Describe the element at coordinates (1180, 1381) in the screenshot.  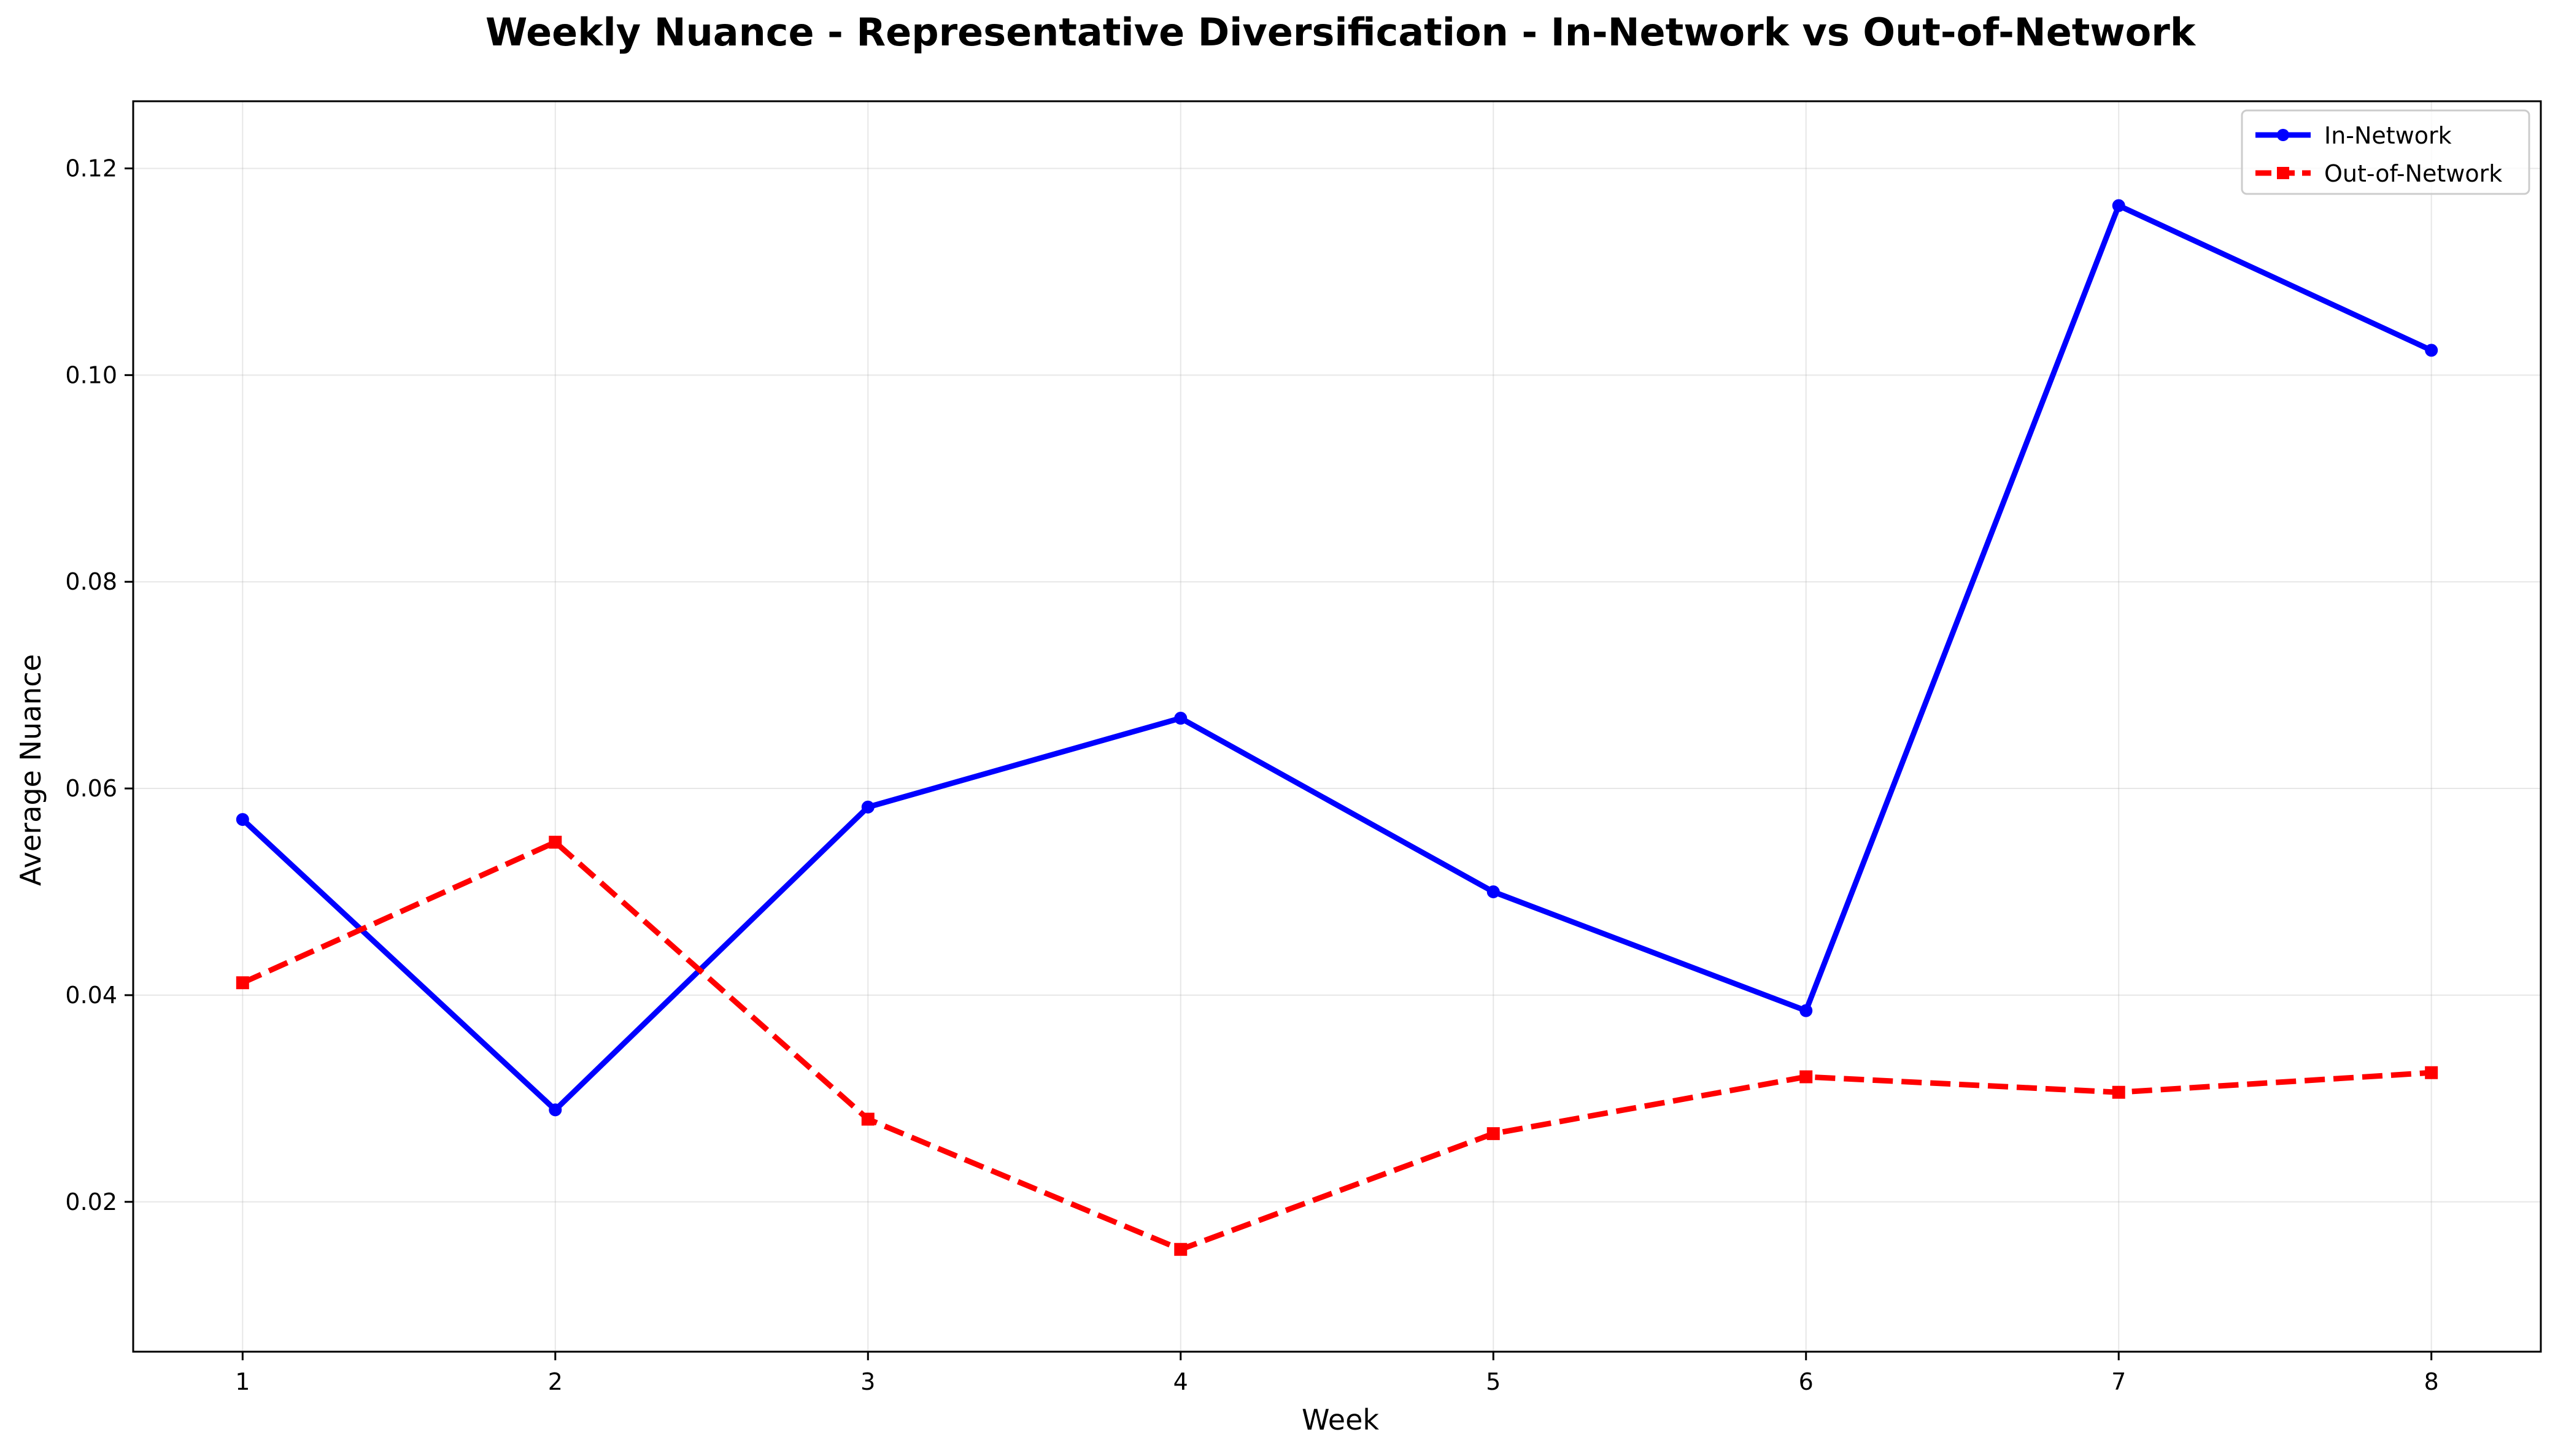
I see `x-tick-label: 4` at that location.